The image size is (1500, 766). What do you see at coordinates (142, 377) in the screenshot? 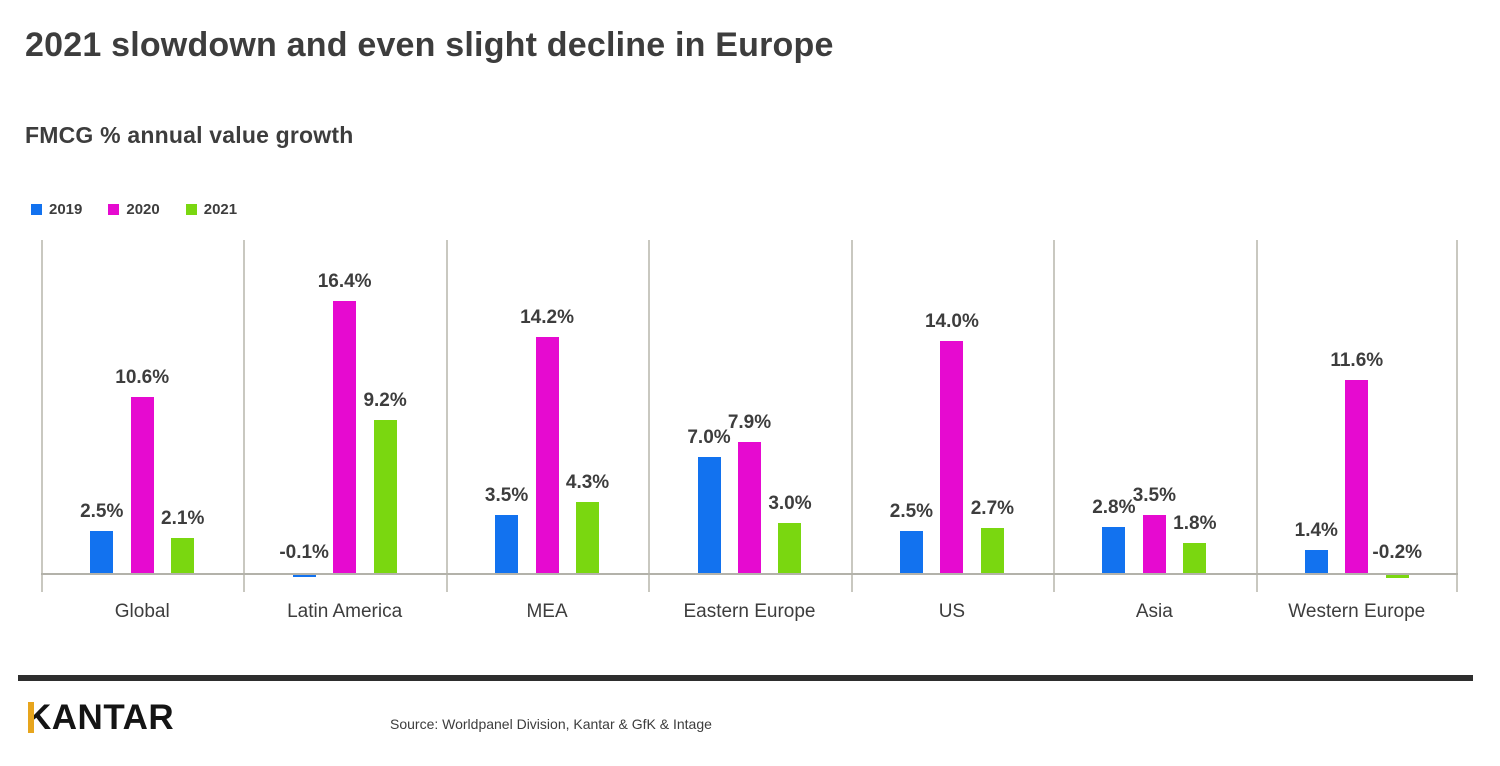
I see `value-label-2020-global: 10.6%` at bounding box center [142, 377].